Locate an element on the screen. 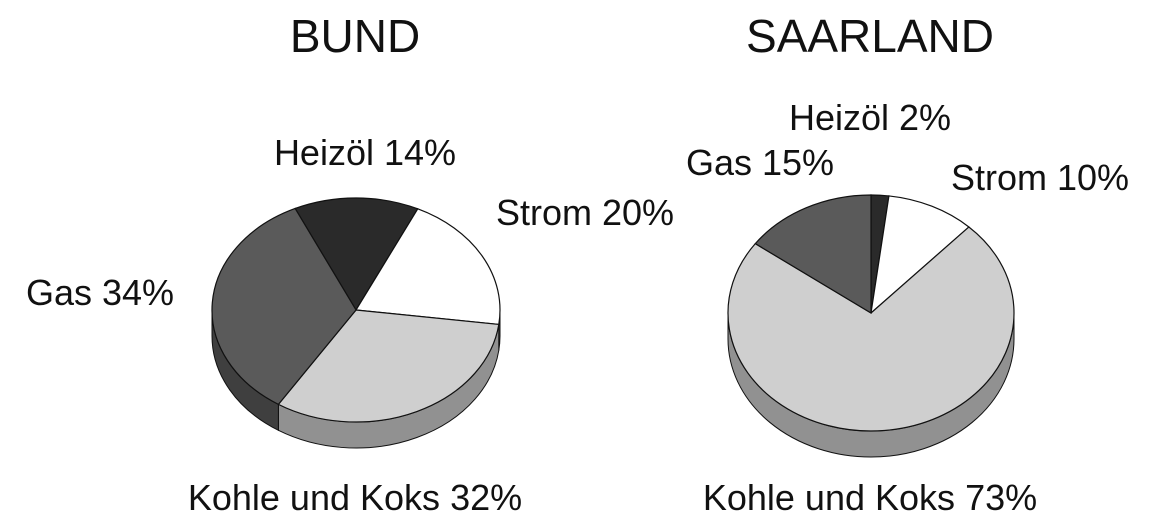  chart-title: SAARLAND is located at coordinates (870, 36).